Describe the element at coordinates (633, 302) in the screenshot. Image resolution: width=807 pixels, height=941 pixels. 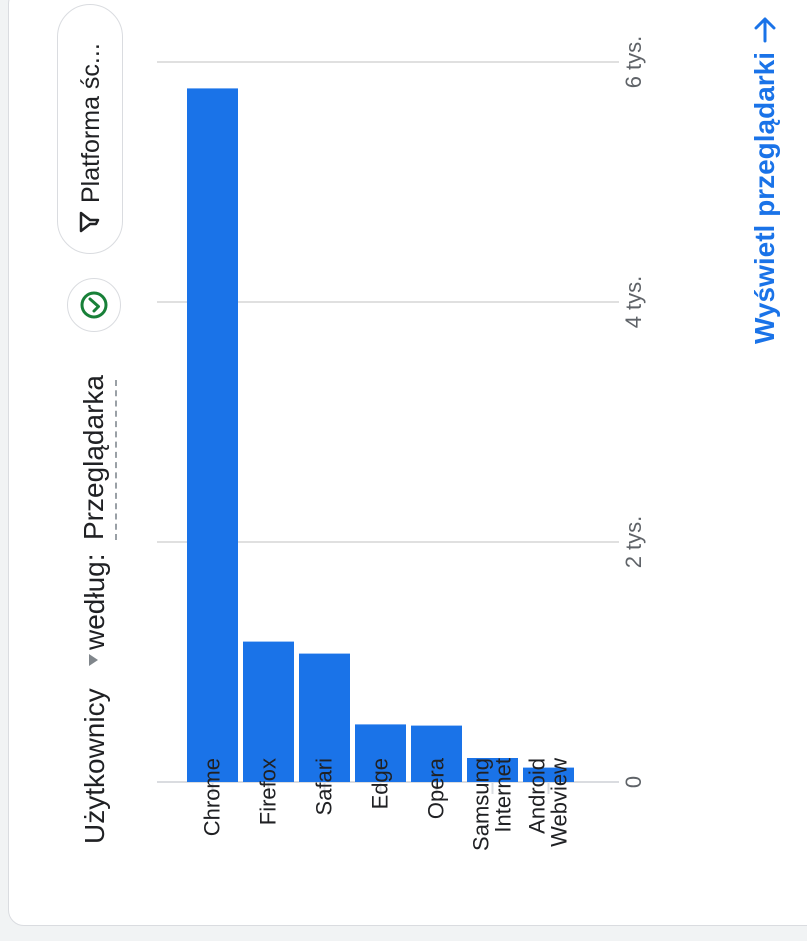
I see `y-tick-label: 4 tys.` at that location.